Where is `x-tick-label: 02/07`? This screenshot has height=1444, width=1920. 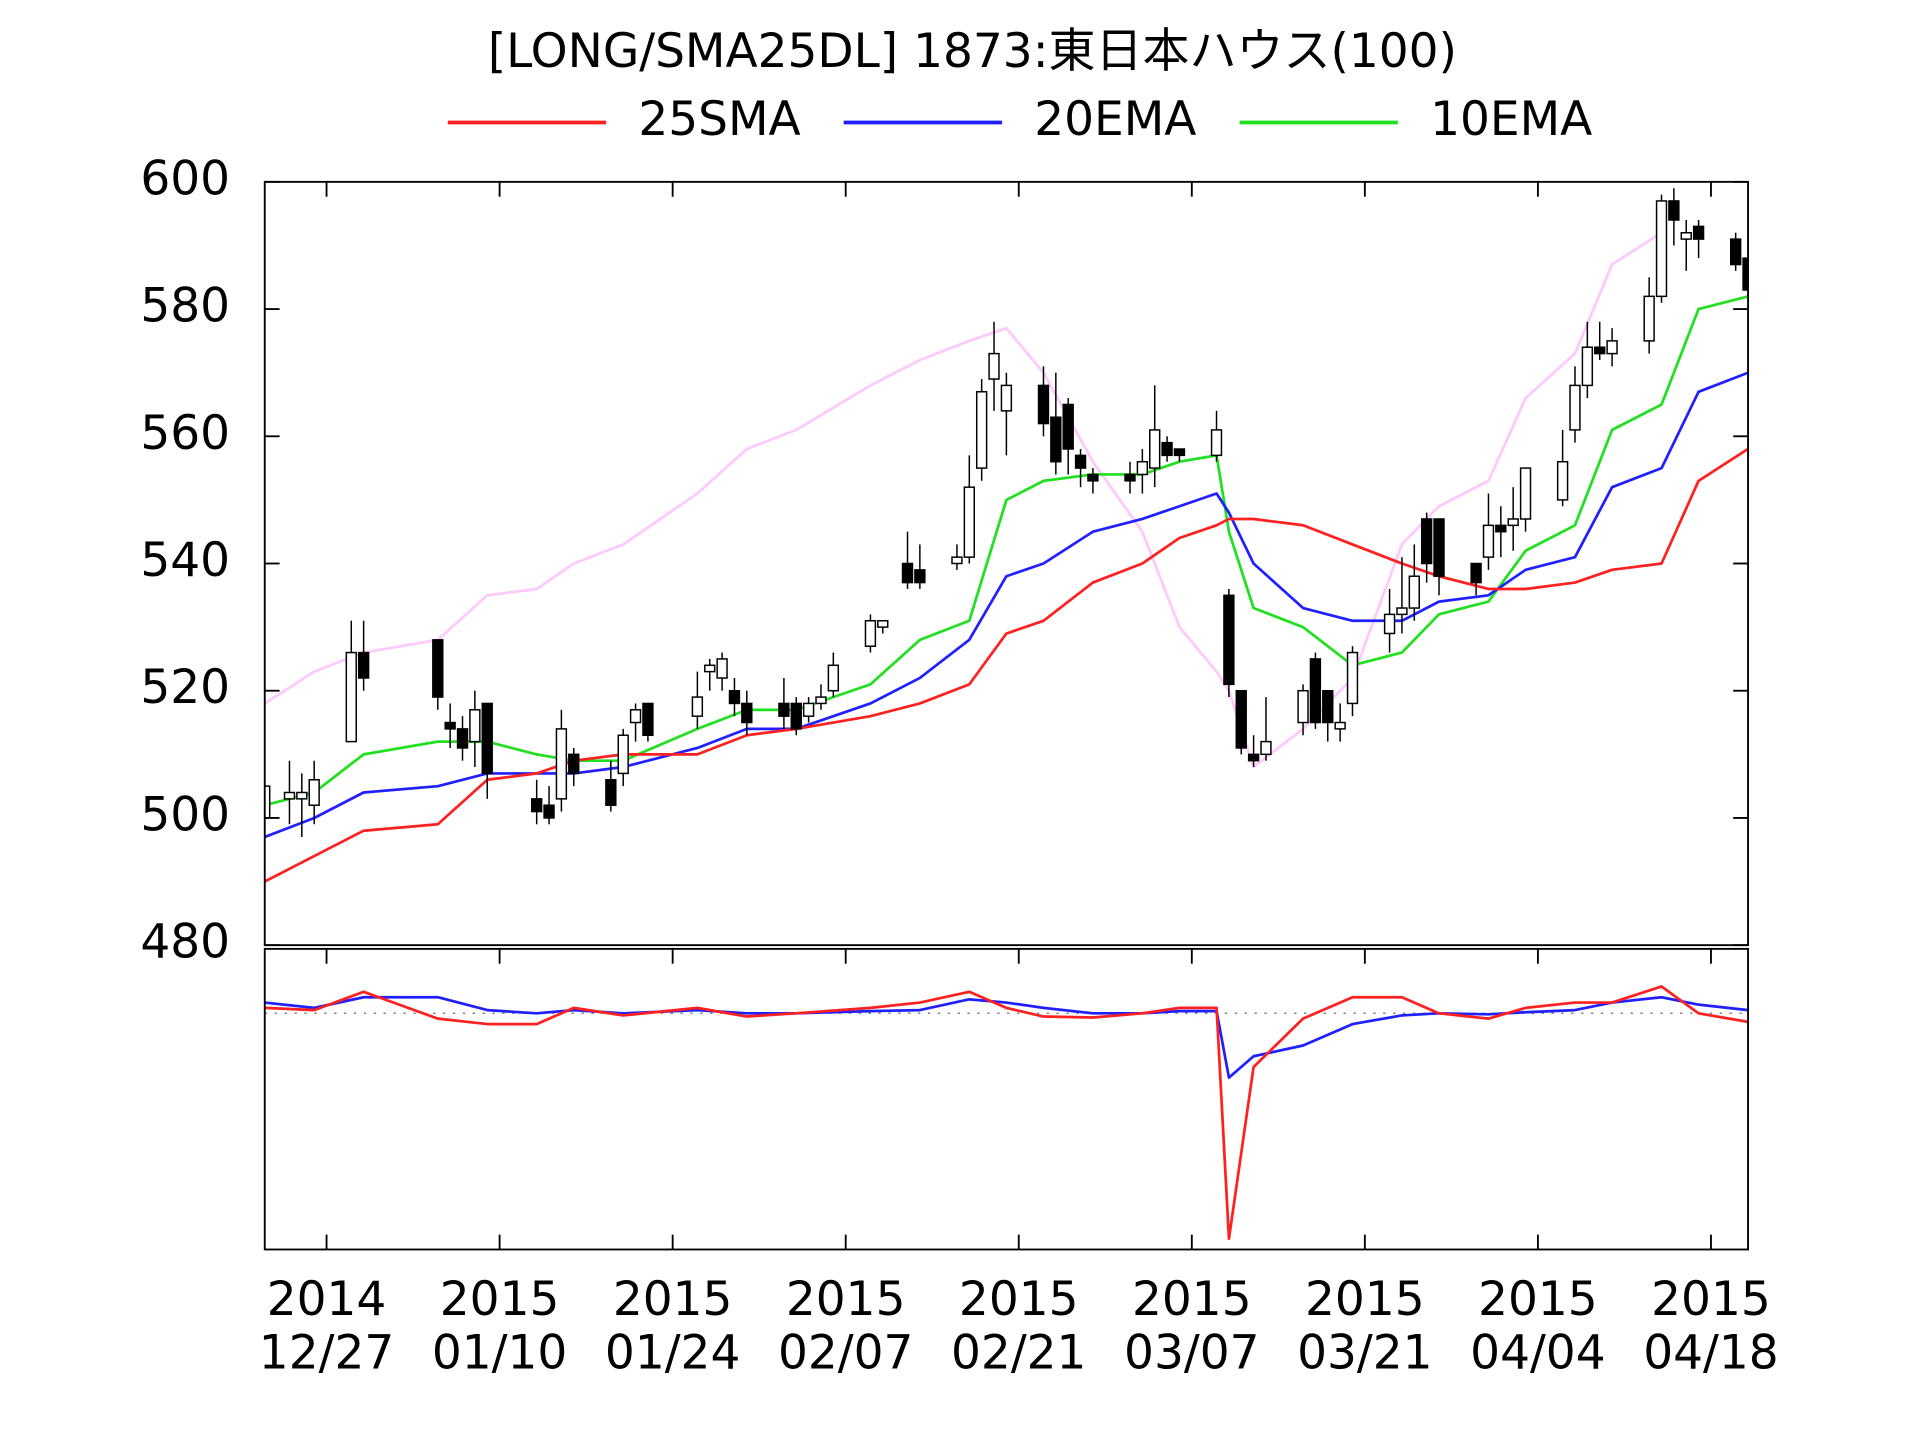 x-tick-label: 02/07 is located at coordinates (845, 1352).